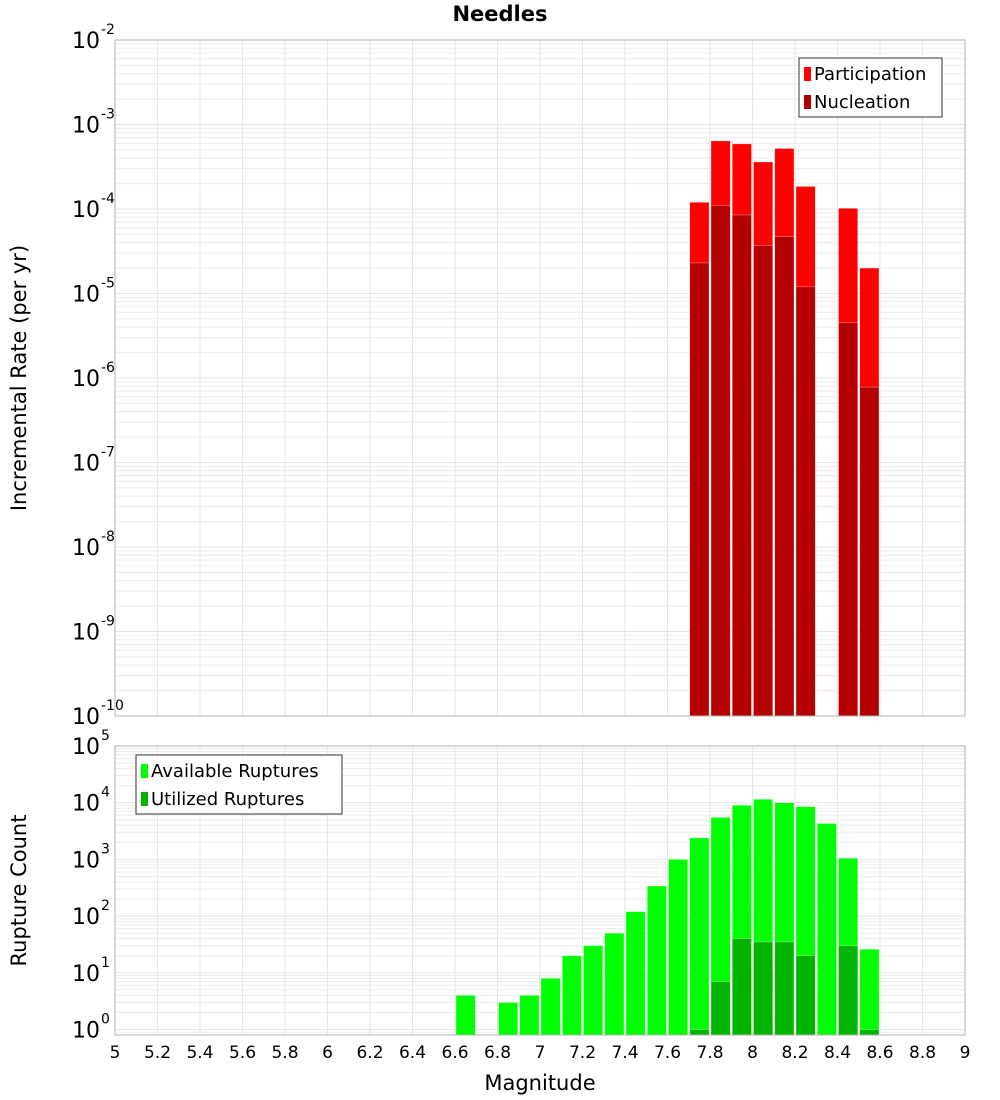 The image size is (1000, 1100). What do you see at coordinates (235, 771) in the screenshot?
I see `legend-label: Available Ruptures` at bounding box center [235, 771].